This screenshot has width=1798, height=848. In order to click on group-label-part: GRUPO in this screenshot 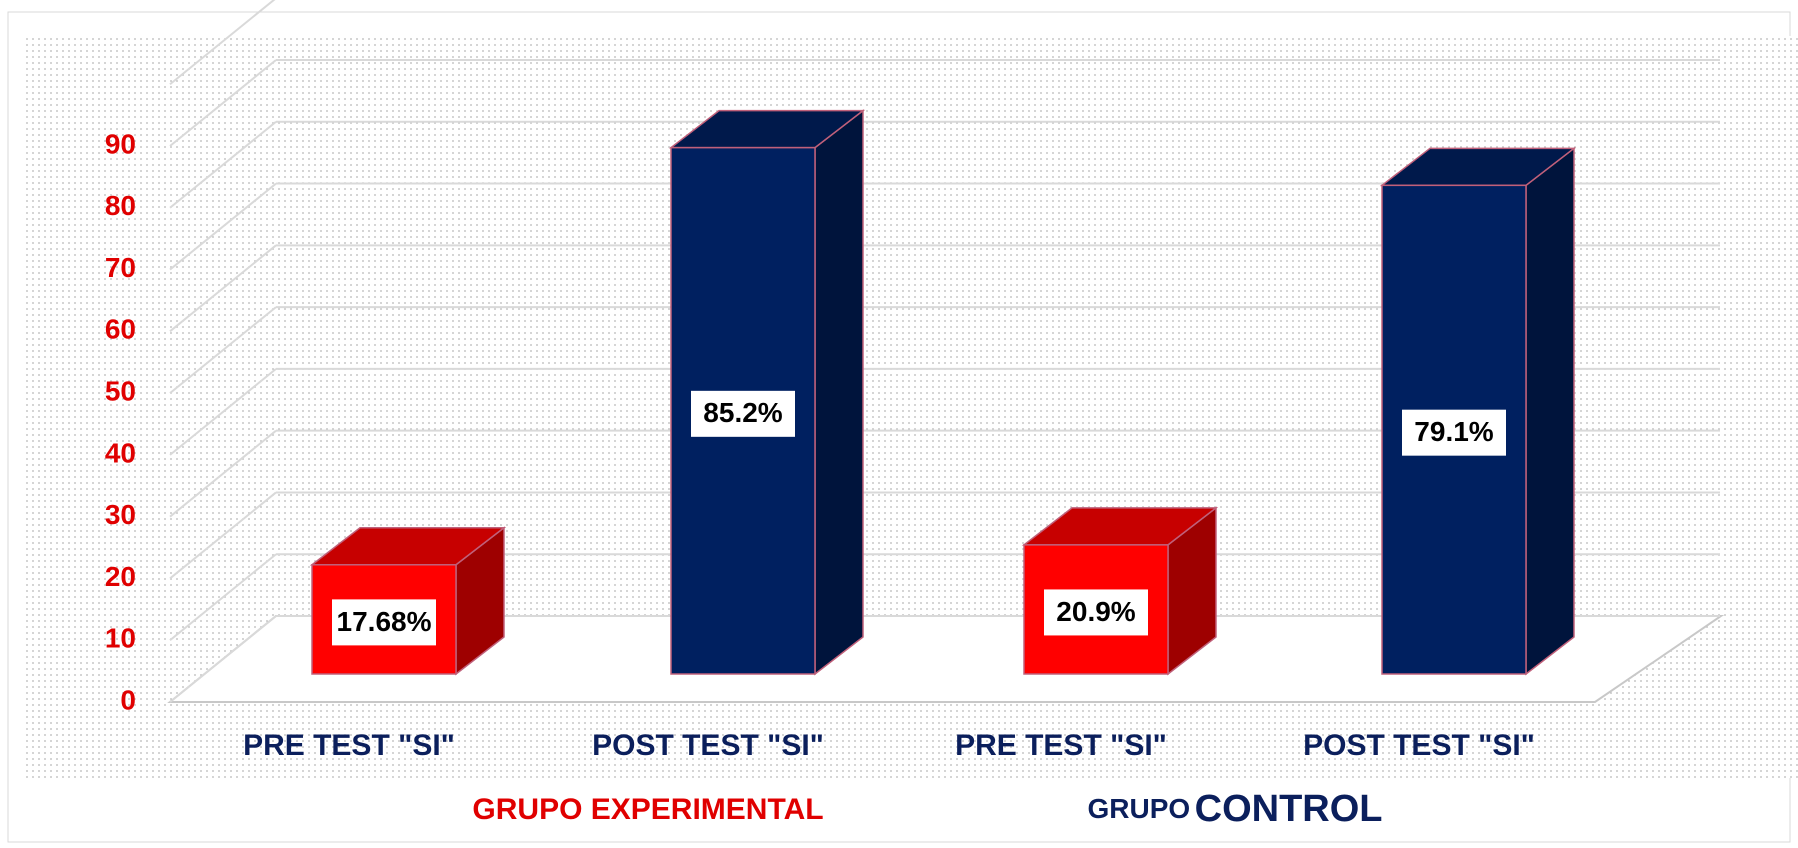, I will do `click(1138, 808)`.